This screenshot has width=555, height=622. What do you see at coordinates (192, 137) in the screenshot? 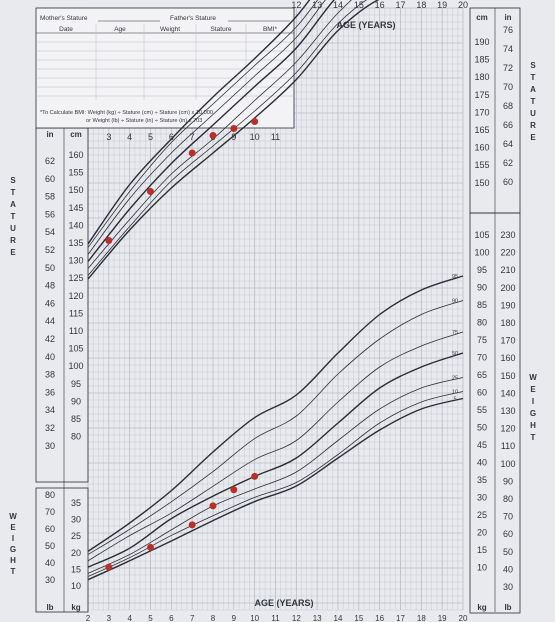
I see `x-tick-inner: 7` at bounding box center [192, 137].